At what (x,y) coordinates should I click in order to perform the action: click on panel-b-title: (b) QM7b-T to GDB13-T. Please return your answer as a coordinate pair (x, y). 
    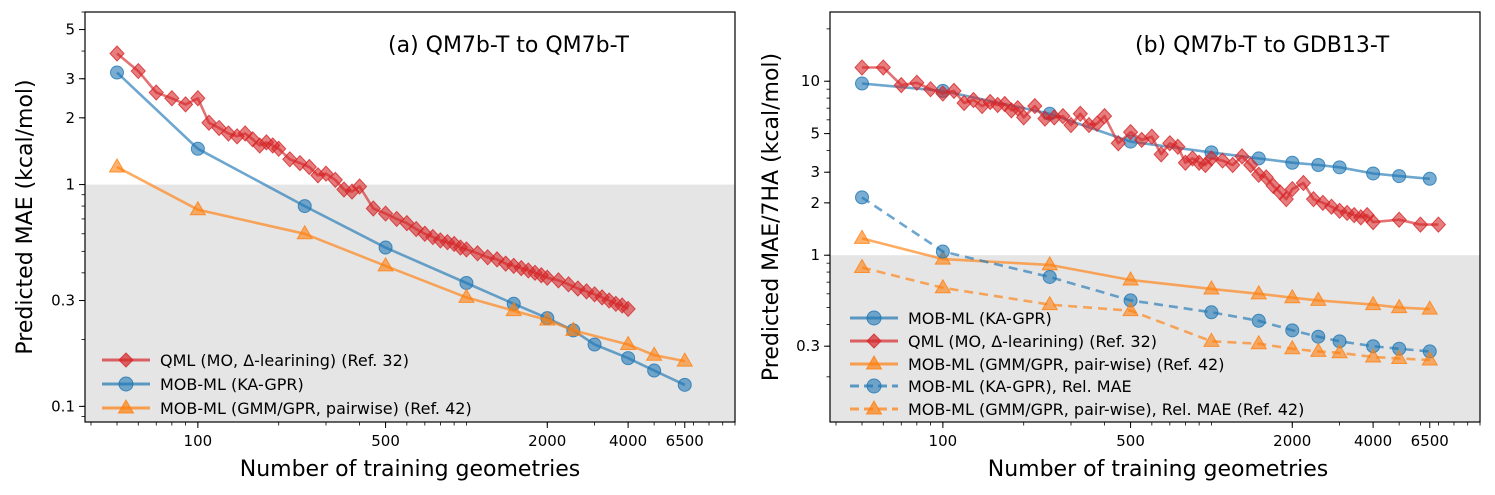
    Looking at the image, I should click on (1262, 45).